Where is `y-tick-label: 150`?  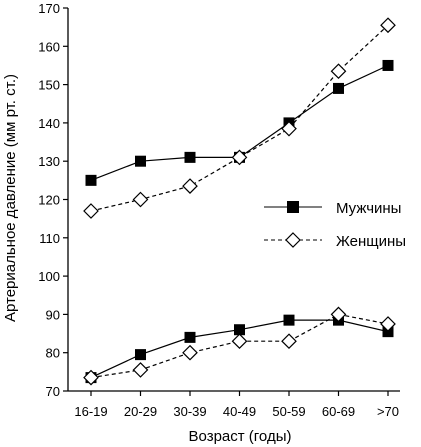 y-tick-label: 150 is located at coordinates (49, 85).